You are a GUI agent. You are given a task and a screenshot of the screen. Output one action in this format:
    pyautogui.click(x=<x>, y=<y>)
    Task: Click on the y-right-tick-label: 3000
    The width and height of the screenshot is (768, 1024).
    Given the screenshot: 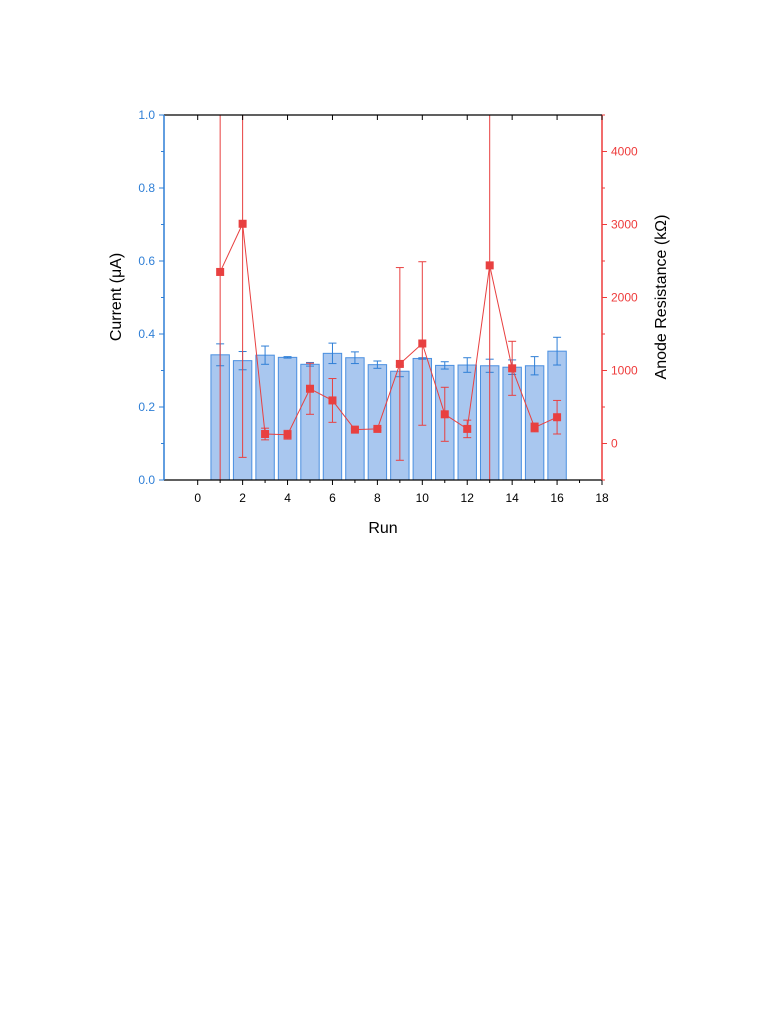 What is the action you would take?
    pyautogui.click(x=624, y=225)
    